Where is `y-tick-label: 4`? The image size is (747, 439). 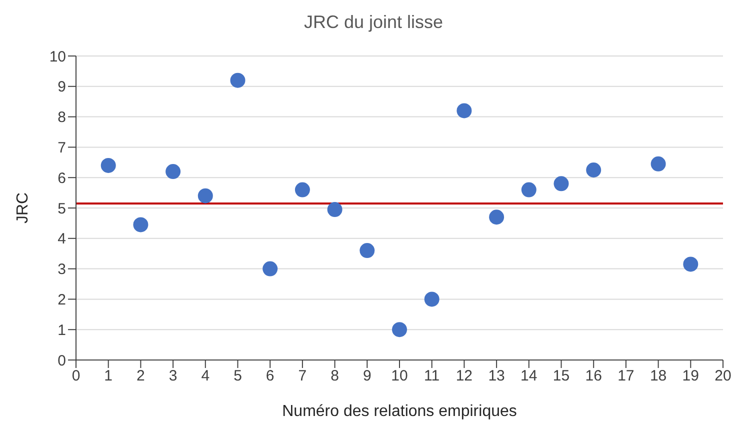
y-tick-label: 4 is located at coordinates (62, 239).